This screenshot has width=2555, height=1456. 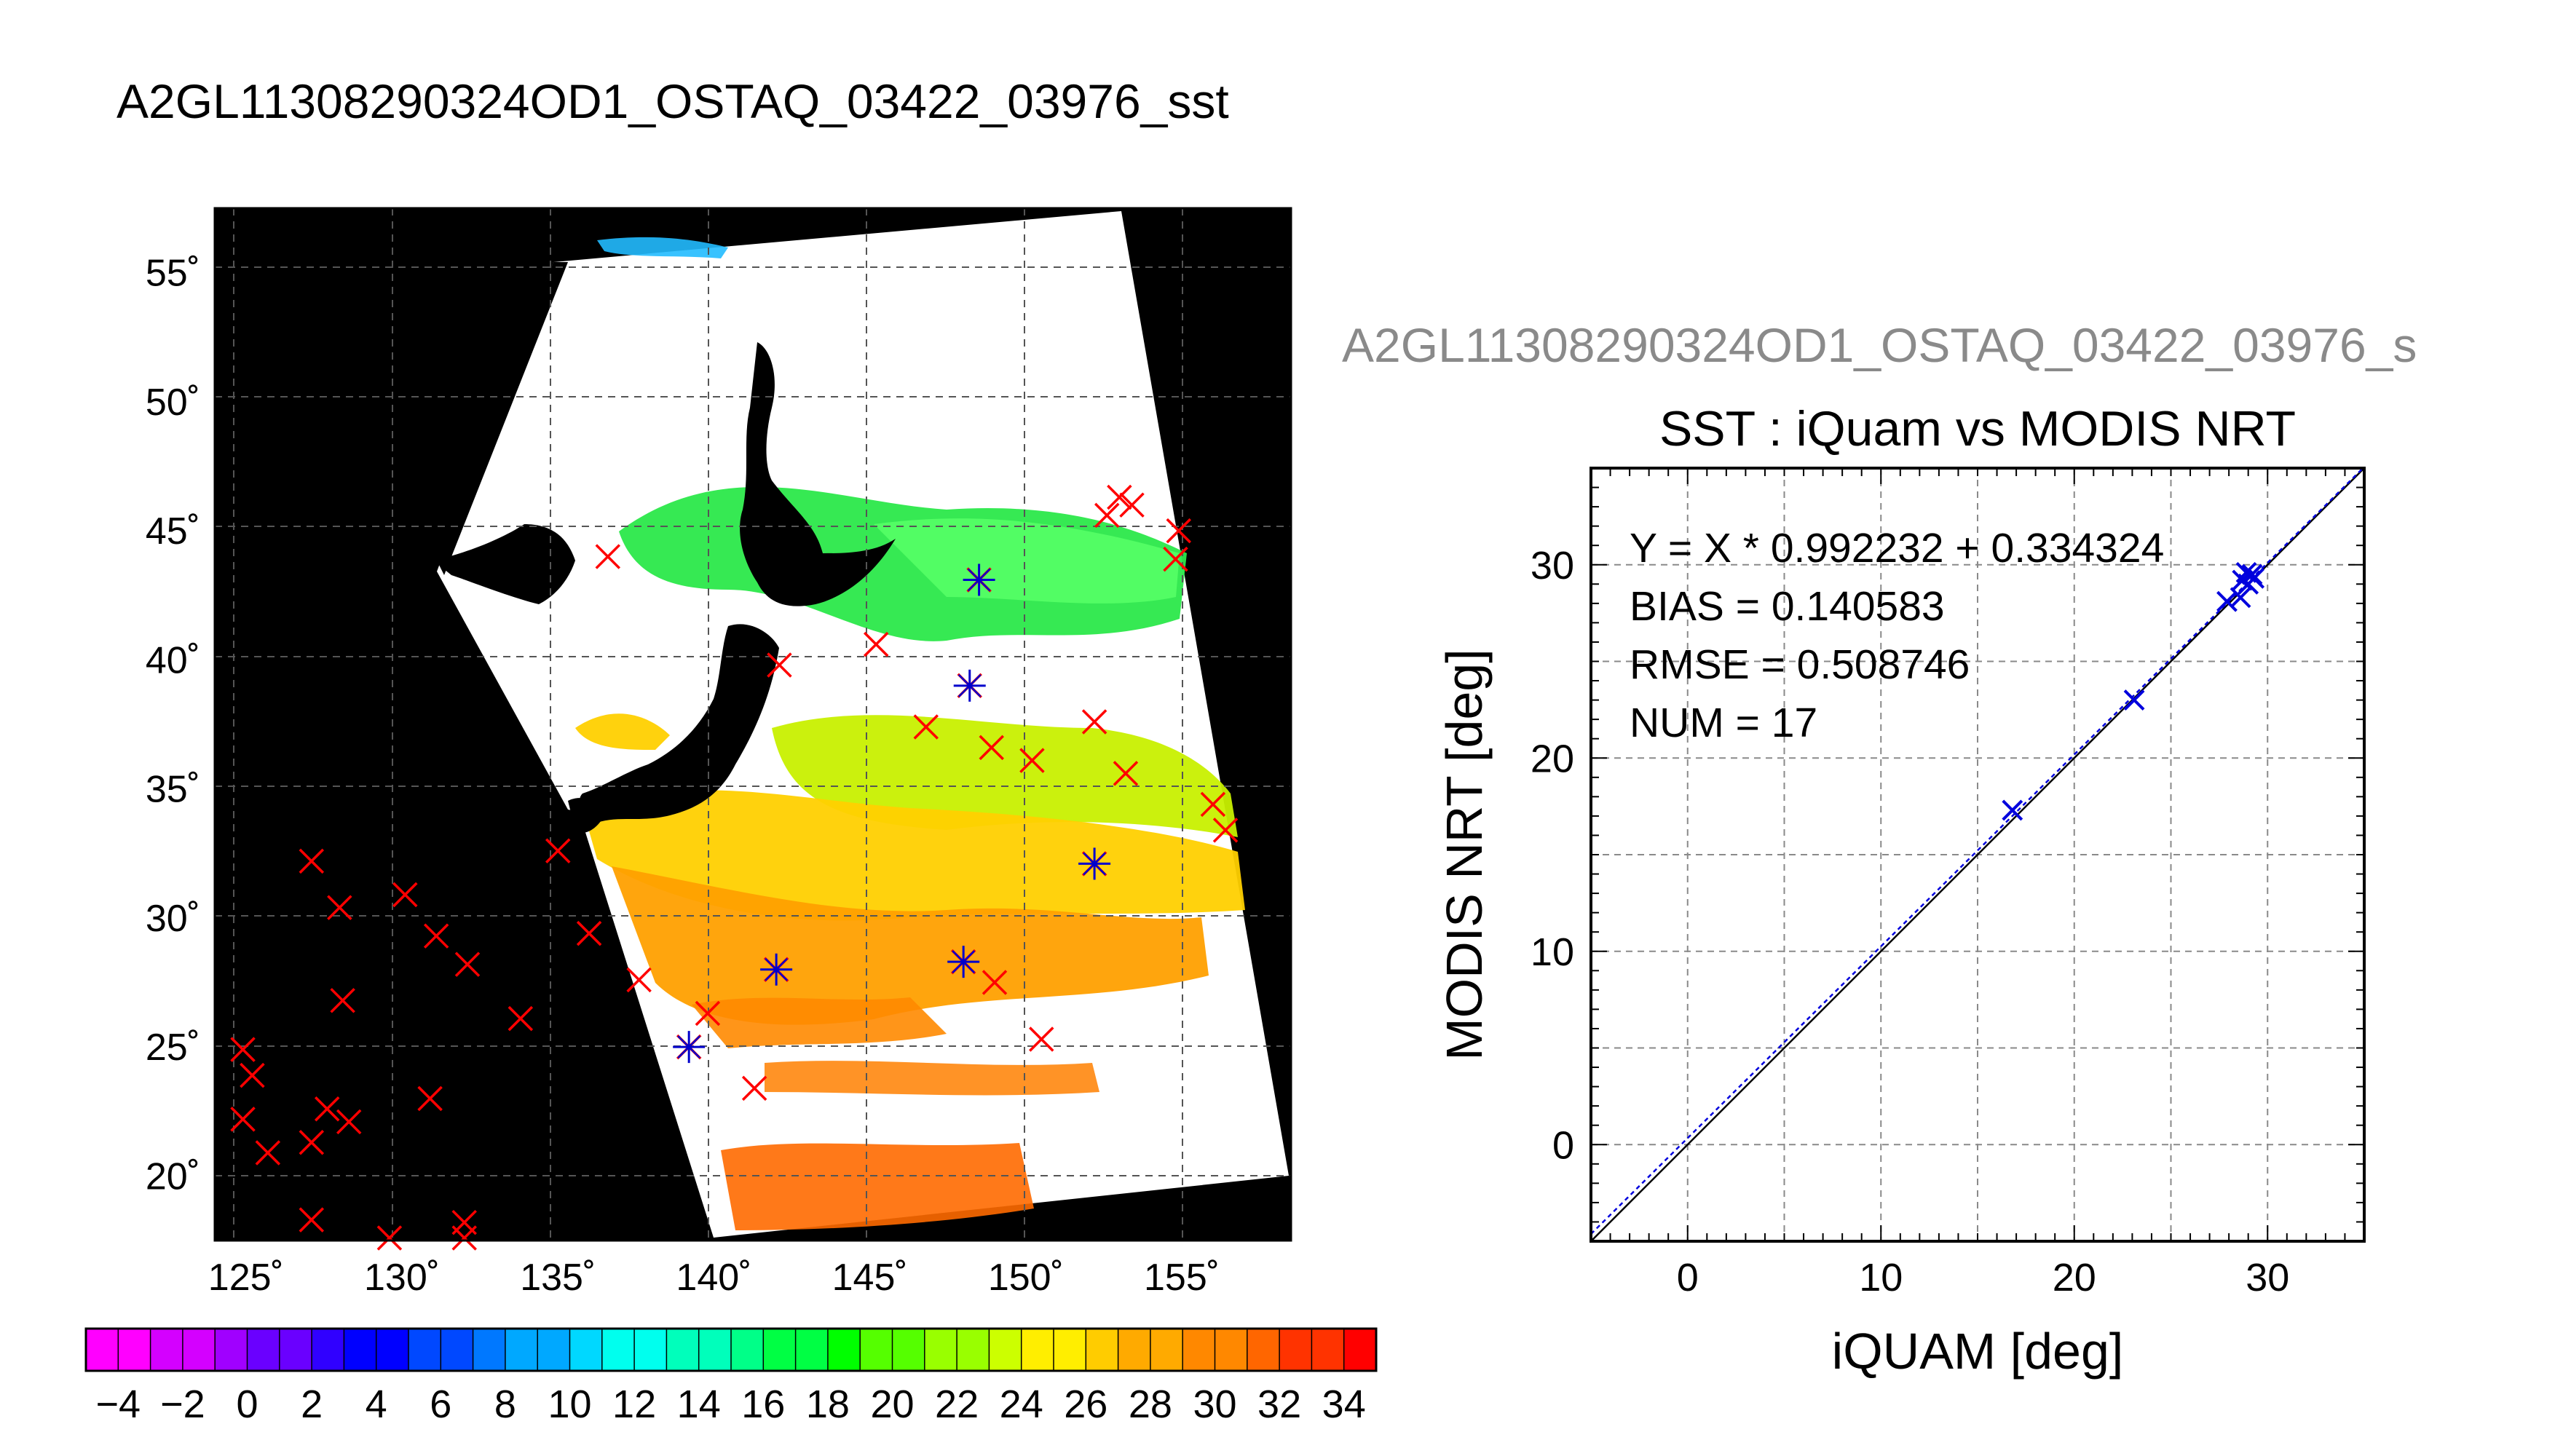 I want to click on lat-tick-label: 55˚, so click(x=173, y=274).